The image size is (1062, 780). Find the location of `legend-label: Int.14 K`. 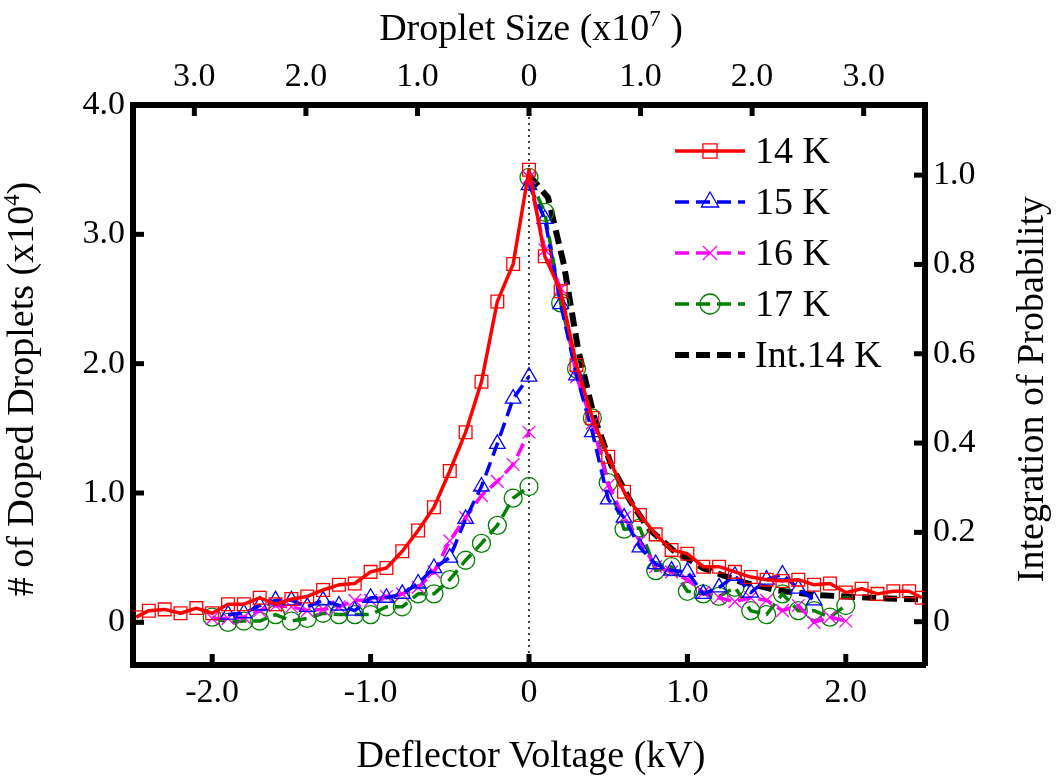

legend-label: Int.14 K is located at coordinates (819, 353).